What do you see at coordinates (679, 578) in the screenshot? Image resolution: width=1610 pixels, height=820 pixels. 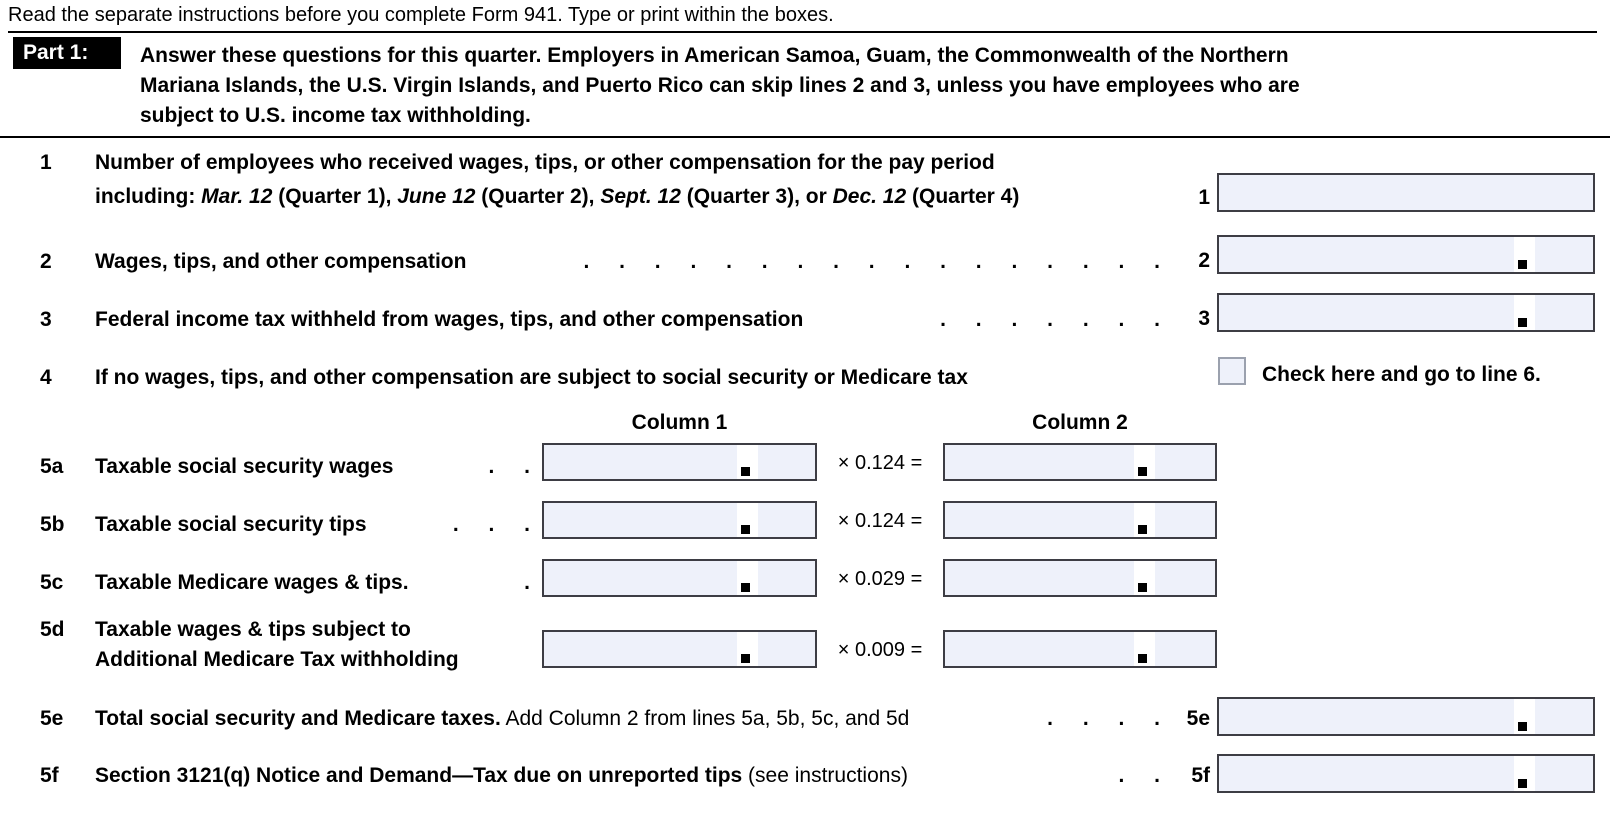 I see `line5c-col1-field` at bounding box center [679, 578].